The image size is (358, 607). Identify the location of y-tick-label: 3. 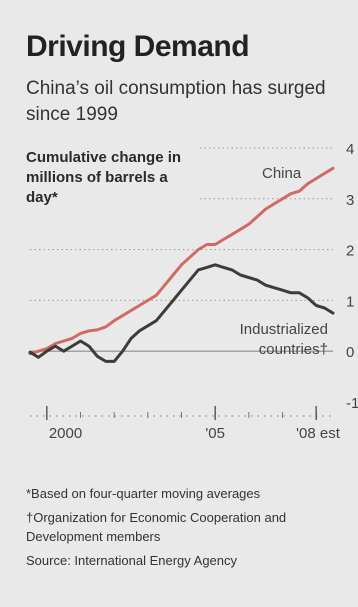
(350, 200).